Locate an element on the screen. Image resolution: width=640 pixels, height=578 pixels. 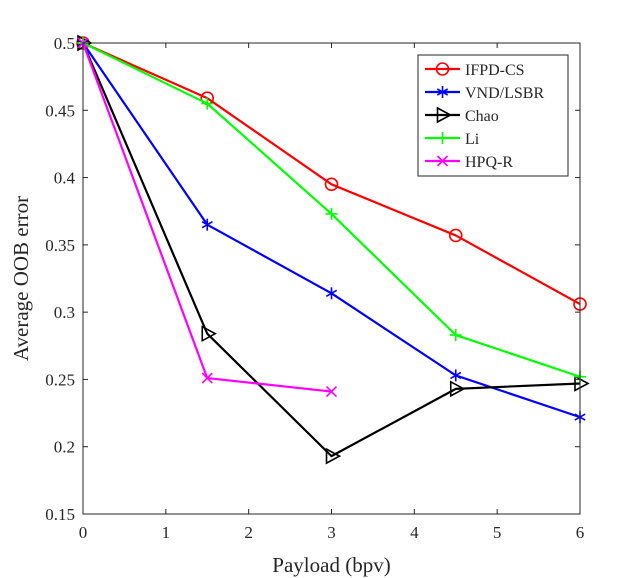
legend-item-hpq-r: HPQ-R is located at coordinates (469, 162).